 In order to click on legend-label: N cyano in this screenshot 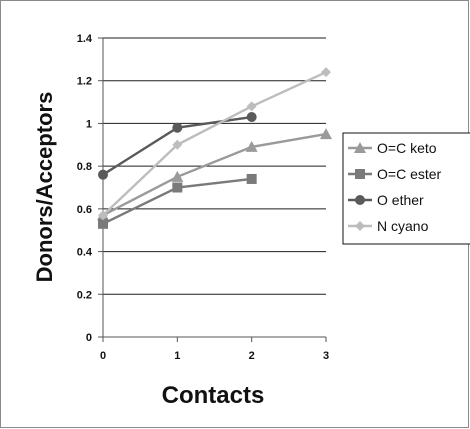, I will do `click(403, 226)`.